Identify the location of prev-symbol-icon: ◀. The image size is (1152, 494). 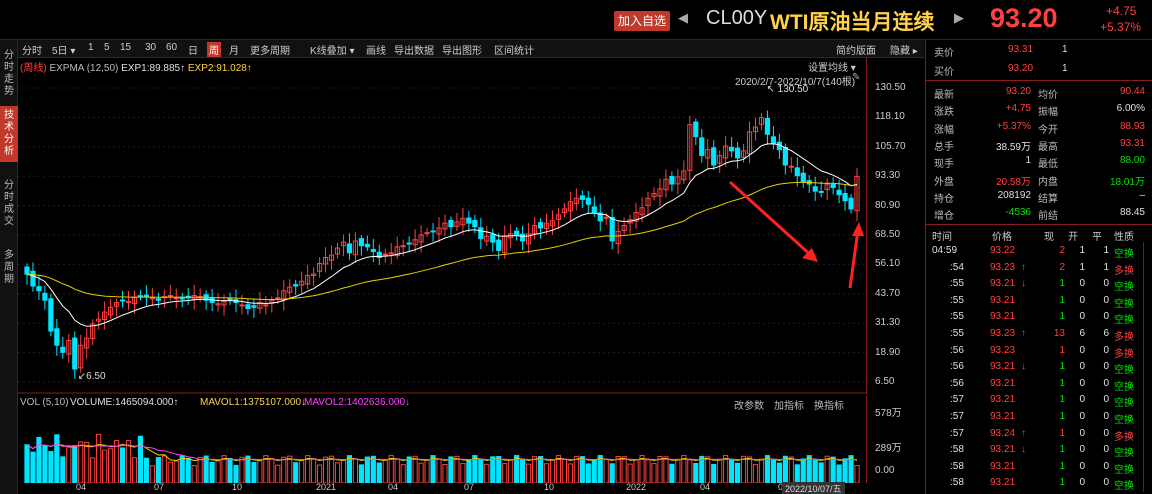
(683, 17).